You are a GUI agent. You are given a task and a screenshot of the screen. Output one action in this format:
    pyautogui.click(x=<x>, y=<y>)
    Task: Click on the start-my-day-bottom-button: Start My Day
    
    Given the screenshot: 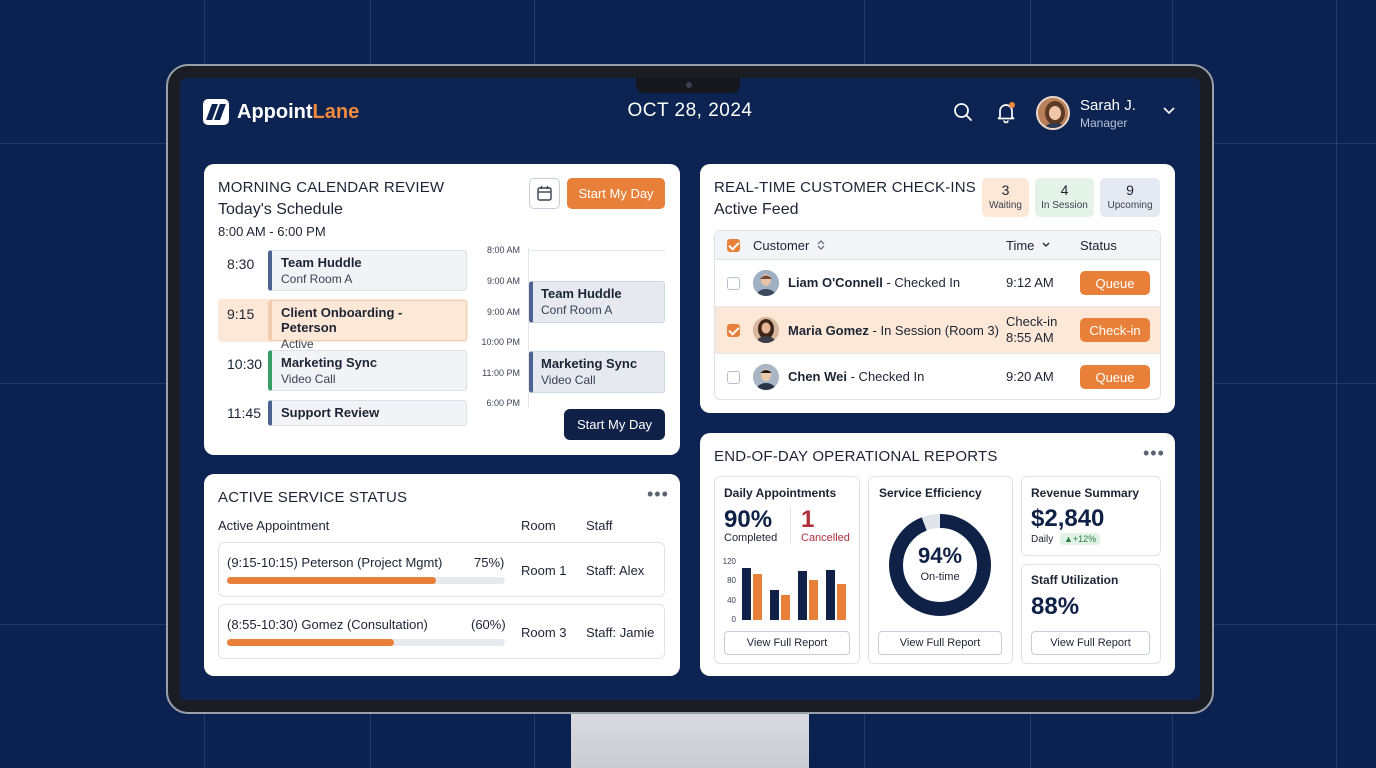 What is the action you would take?
    pyautogui.click(x=614, y=424)
    